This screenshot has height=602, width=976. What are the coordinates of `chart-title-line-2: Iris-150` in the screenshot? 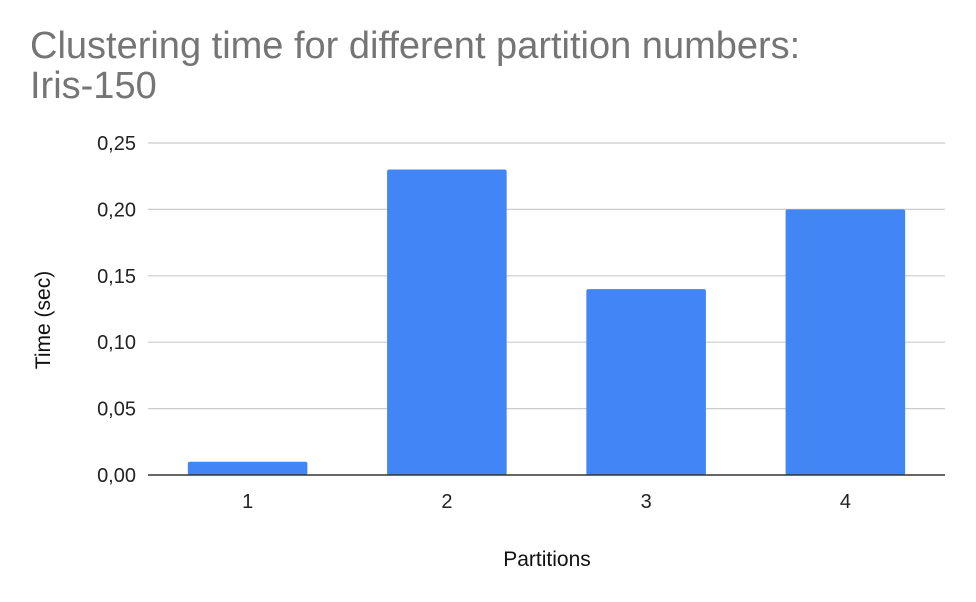 It's located at (93, 86).